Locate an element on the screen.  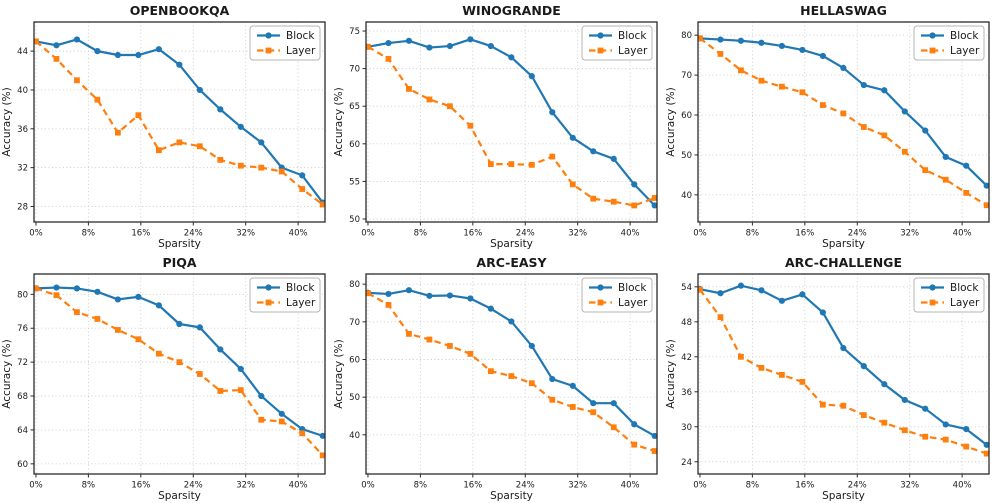
series-markers-layer is located at coordinates (511, 371).